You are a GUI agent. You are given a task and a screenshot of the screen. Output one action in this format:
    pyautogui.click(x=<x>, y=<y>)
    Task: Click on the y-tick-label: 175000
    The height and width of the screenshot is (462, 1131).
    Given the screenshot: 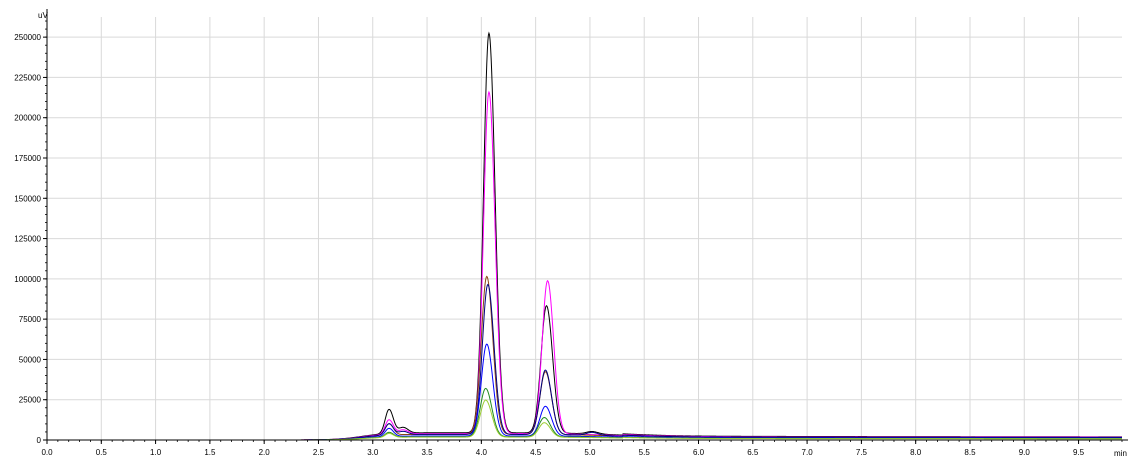 What is the action you would take?
    pyautogui.click(x=27, y=158)
    